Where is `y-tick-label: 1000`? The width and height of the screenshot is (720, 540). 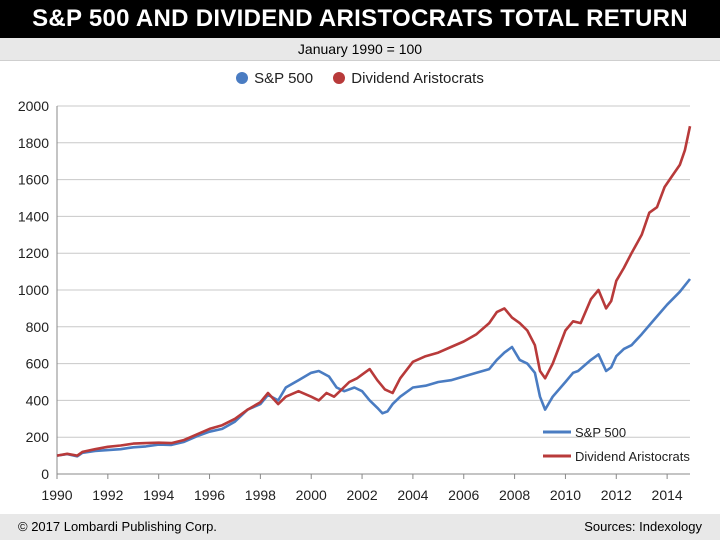
y-tick-label: 1000 is located at coordinates (33, 290).